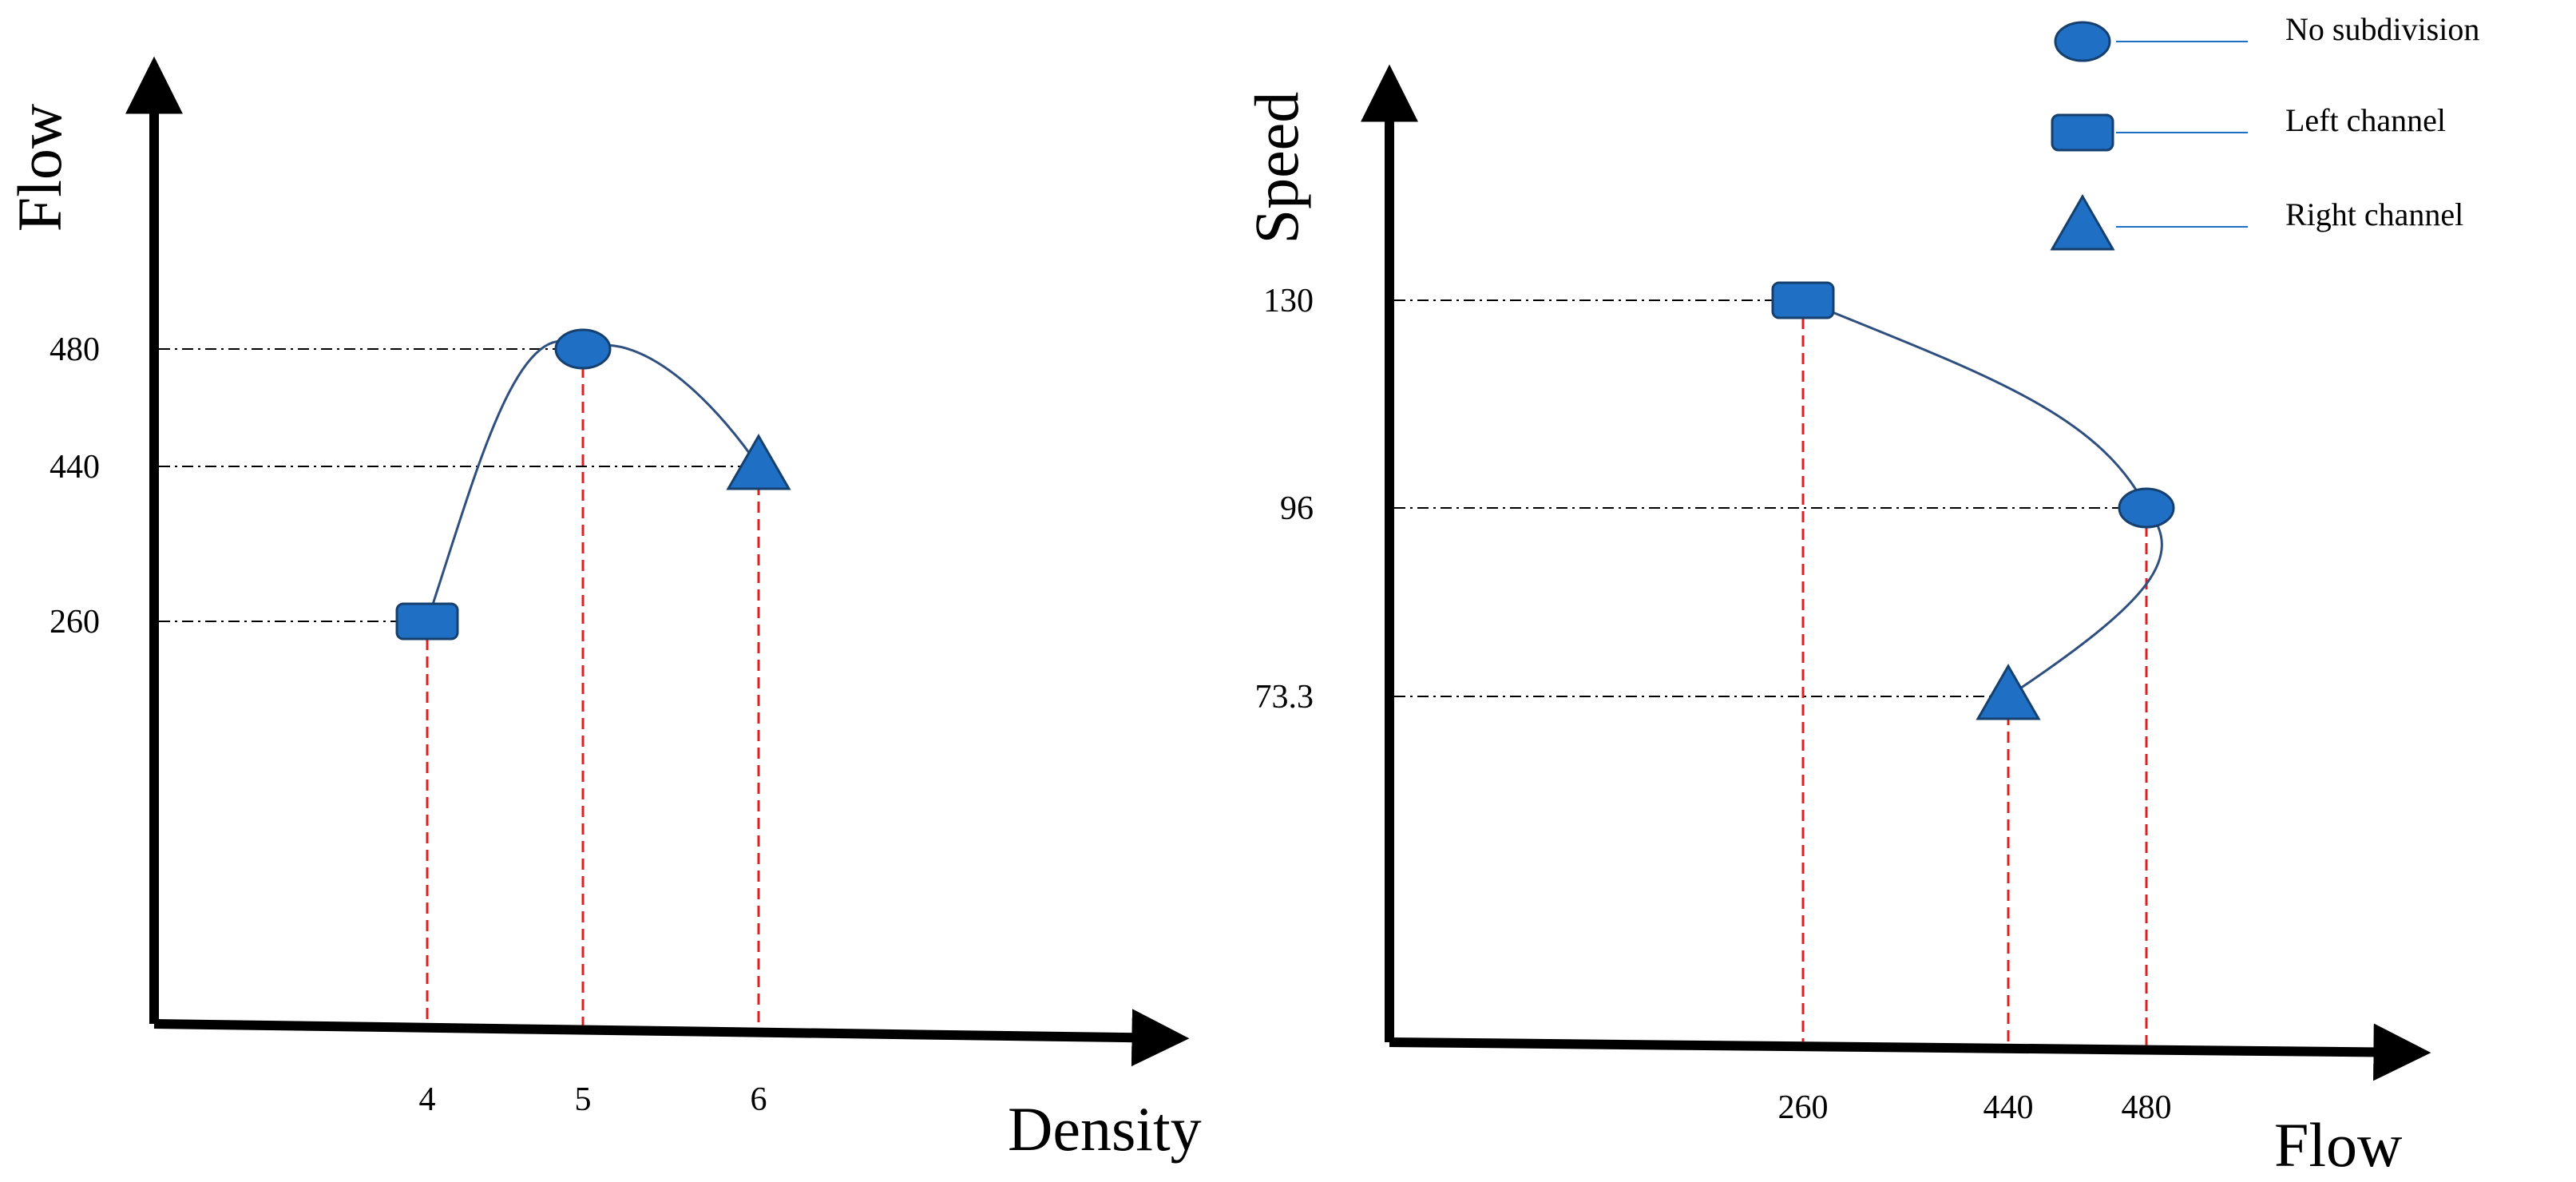 This screenshot has width=2576, height=1182. Describe the element at coordinates (75, 349) in the screenshot. I see `y-tick-label: 480` at that location.